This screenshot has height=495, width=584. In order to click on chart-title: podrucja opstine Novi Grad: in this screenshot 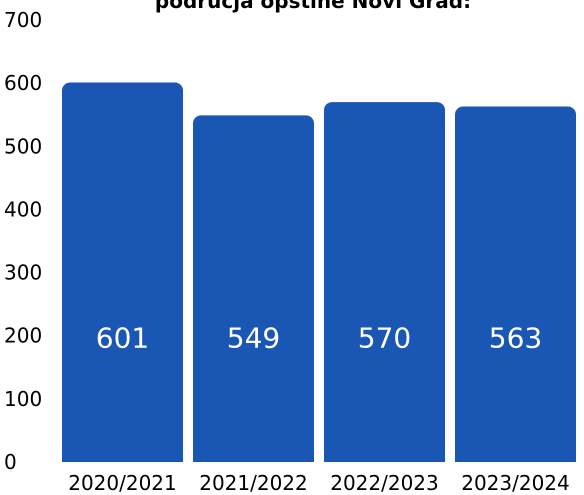, I will do `click(313, 6)`.